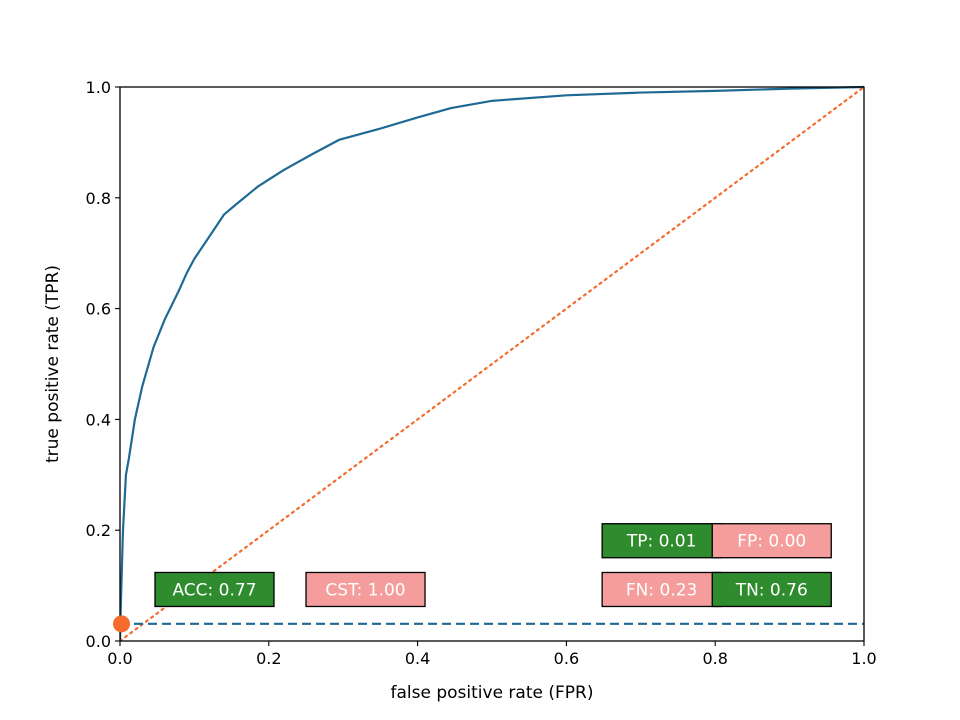 This screenshot has height=720, width=960. What do you see at coordinates (566, 658) in the screenshot?
I see `x-tick-label: 0.6` at bounding box center [566, 658].